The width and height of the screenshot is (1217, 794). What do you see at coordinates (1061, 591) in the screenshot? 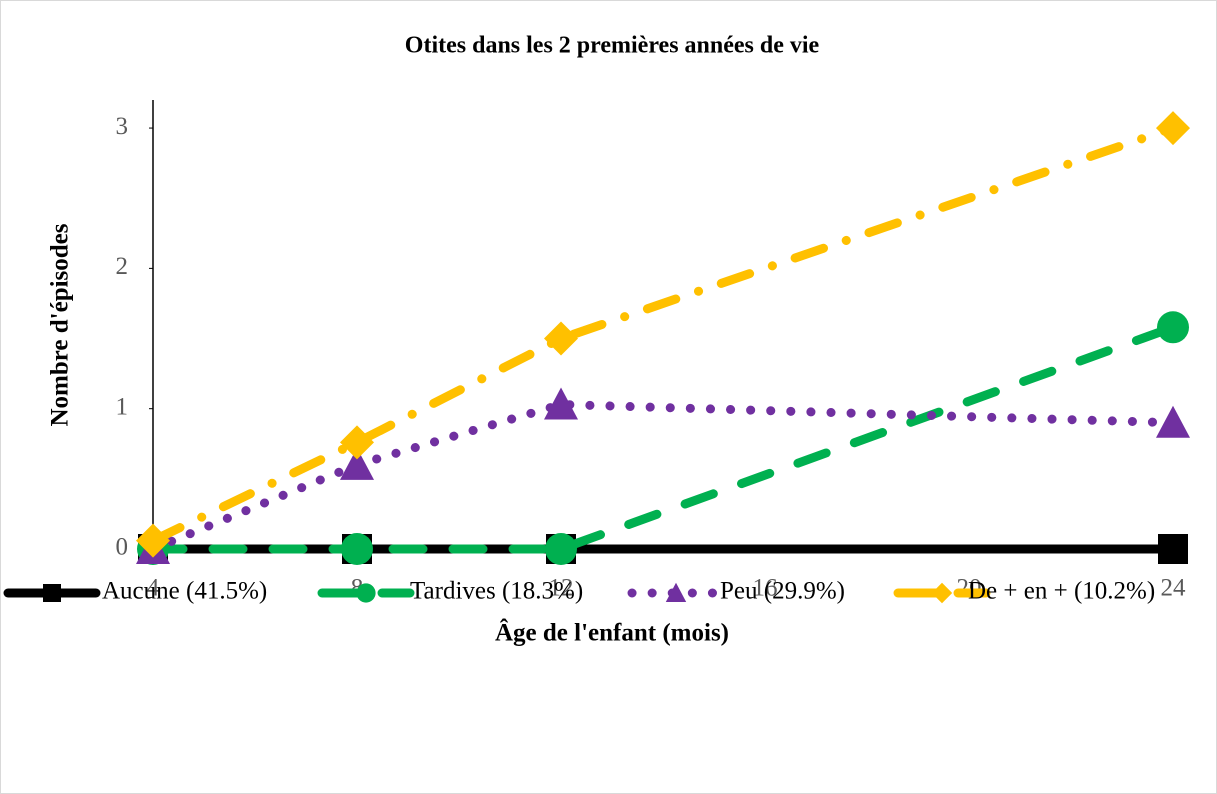
I see `legend-label: De + en + (10.2%)` at bounding box center [1061, 591].